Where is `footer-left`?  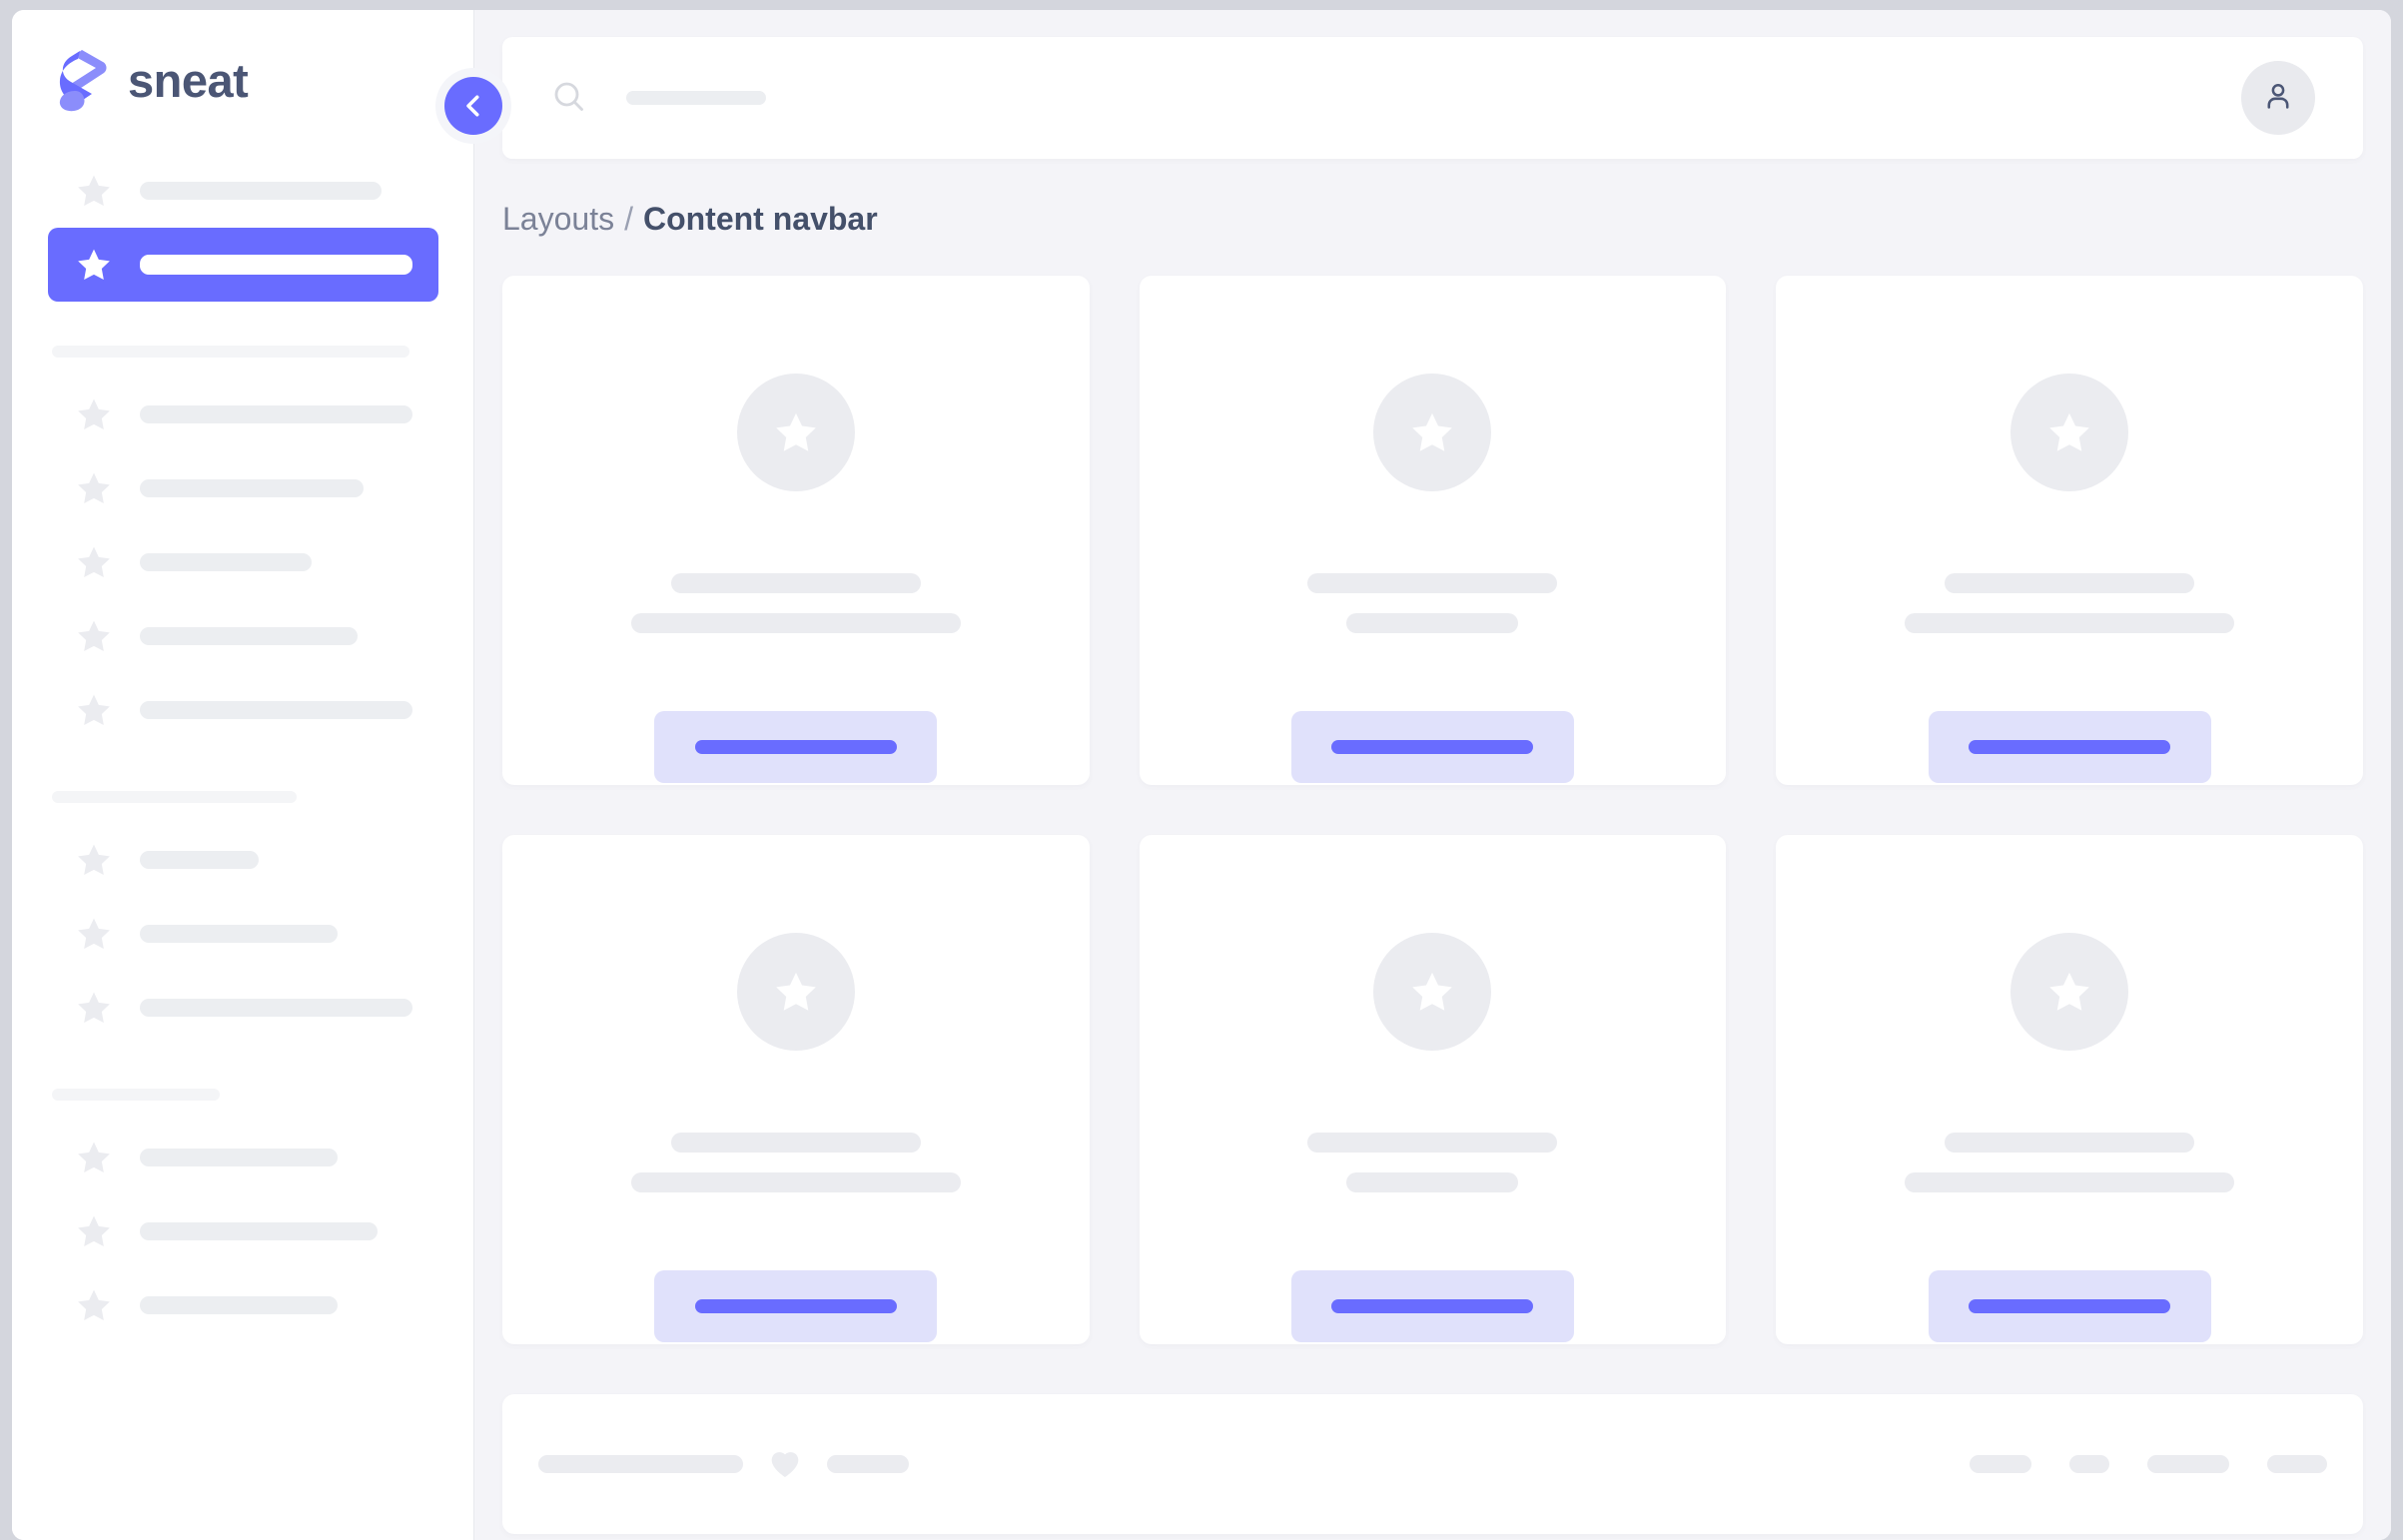 footer-left is located at coordinates (723, 1465).